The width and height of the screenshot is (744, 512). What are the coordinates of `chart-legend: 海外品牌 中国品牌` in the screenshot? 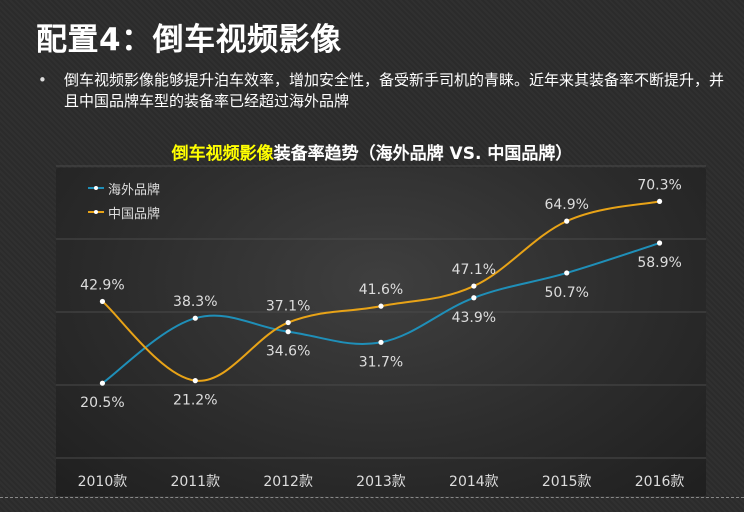 It's located at (124, 200).